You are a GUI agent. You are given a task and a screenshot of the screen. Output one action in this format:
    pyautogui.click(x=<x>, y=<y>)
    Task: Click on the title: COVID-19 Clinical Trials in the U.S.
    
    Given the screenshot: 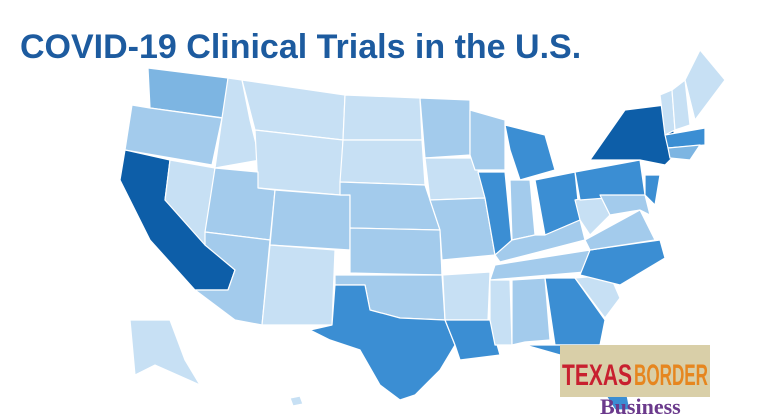 What is the action you would take?
    pyautogui.click(x=300, y=47)
    